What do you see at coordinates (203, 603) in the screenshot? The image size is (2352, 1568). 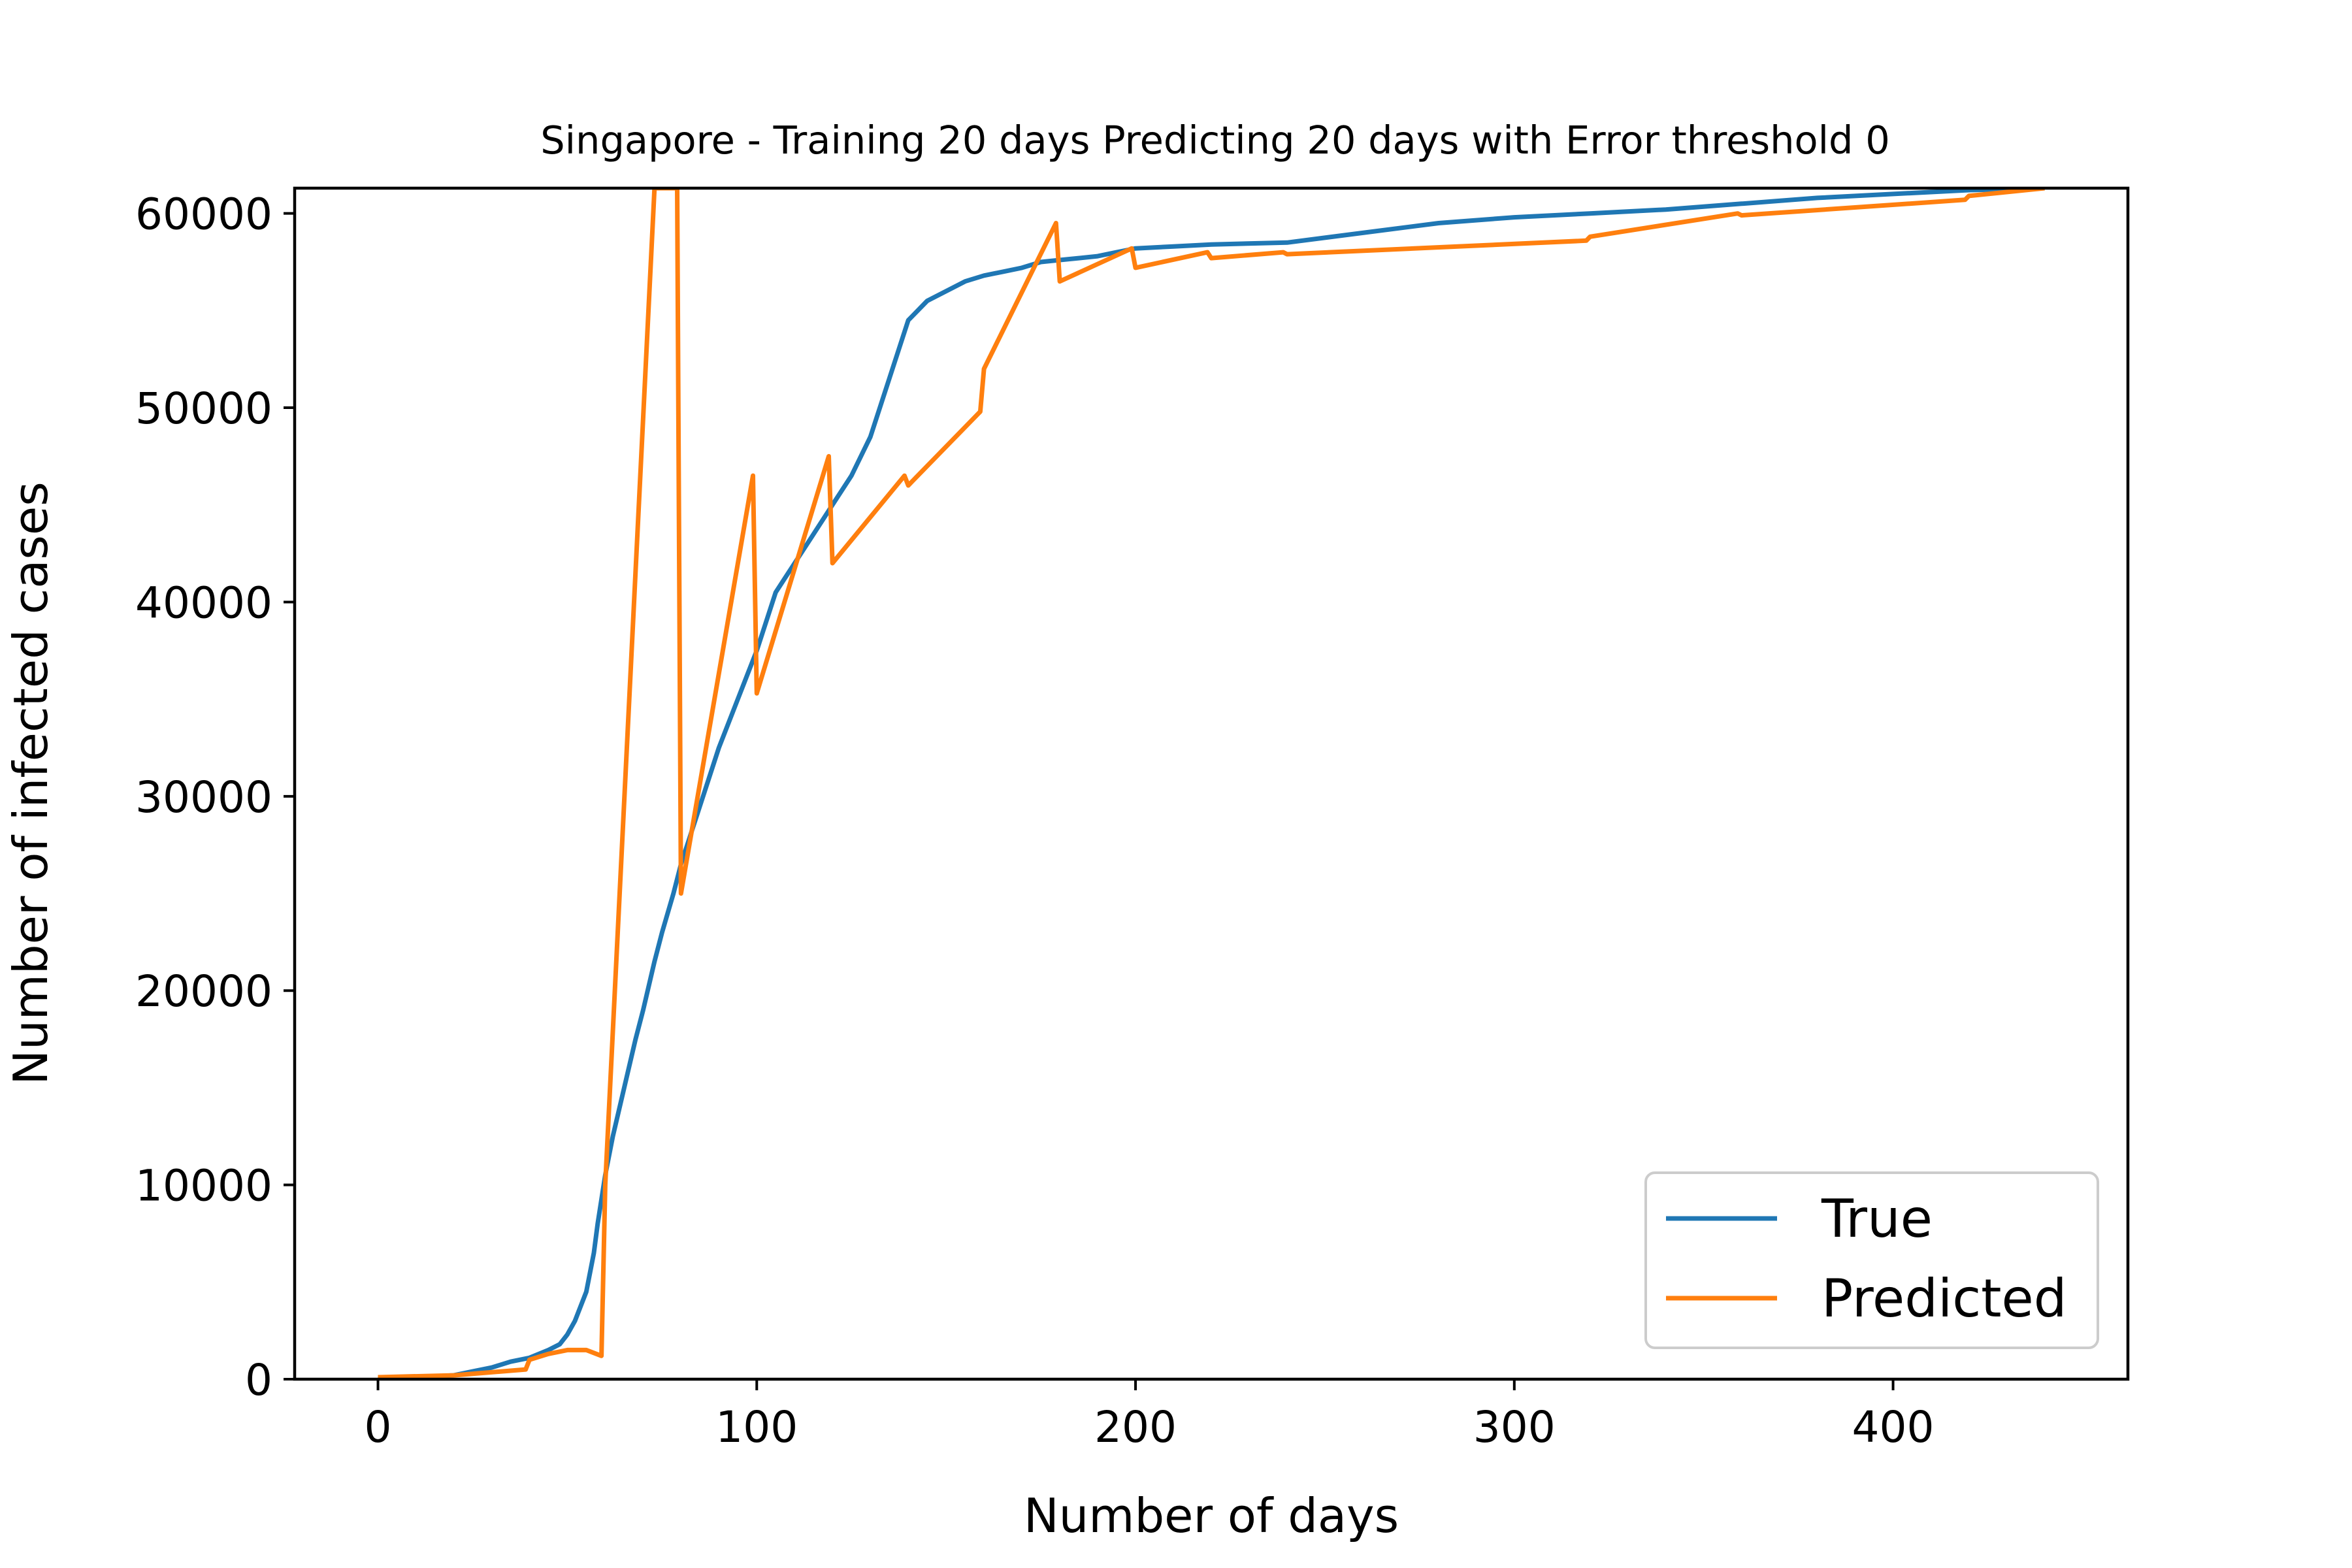 I see `y-tick-label: 40000` at bounding box center [203, 603].